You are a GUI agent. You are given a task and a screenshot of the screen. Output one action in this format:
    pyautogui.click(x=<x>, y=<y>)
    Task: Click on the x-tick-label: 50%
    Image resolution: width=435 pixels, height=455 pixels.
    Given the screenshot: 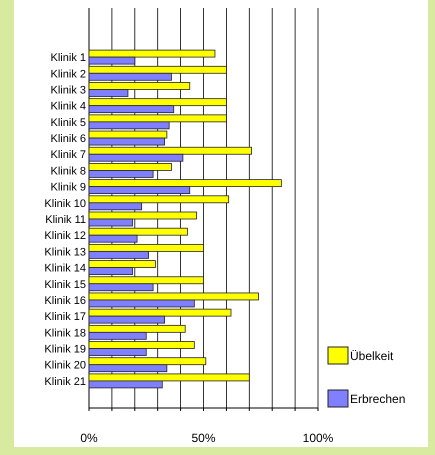 What is the action you would take?
    pyautogui.click(x=203, y=438)
    